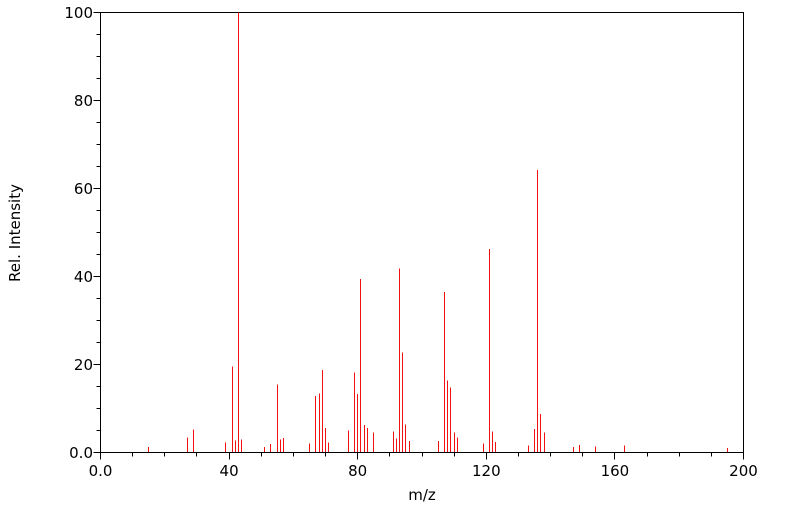 The image size is (799, 516). What do you see at coordinates (422, 494) in the screenshot?
I see `x-axis-title: m/z` at bounding box center [422, 494].